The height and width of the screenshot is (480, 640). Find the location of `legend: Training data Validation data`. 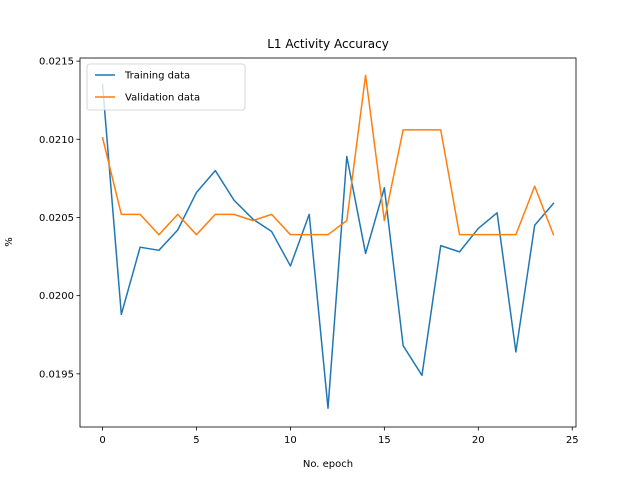

legend: Training data Validation data is located at coordinates (166, 87).